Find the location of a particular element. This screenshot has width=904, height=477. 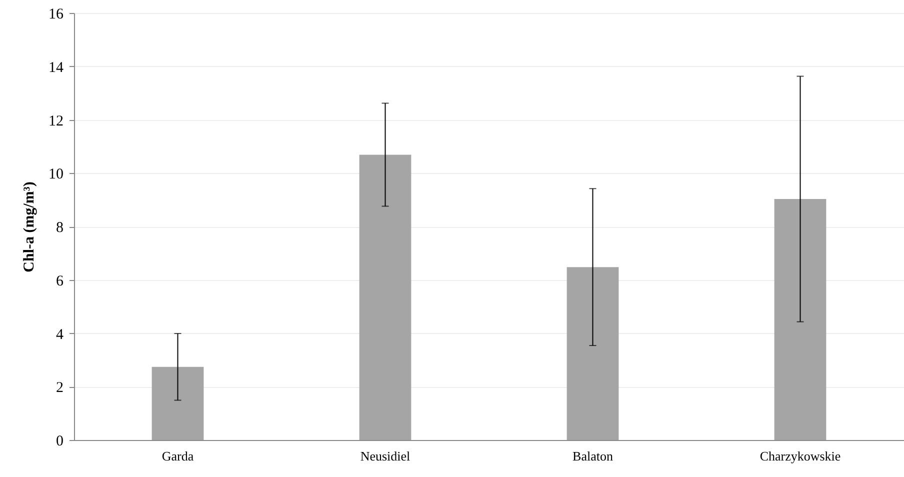

y-tick-label: 8 is located at coordinates (60, 228).